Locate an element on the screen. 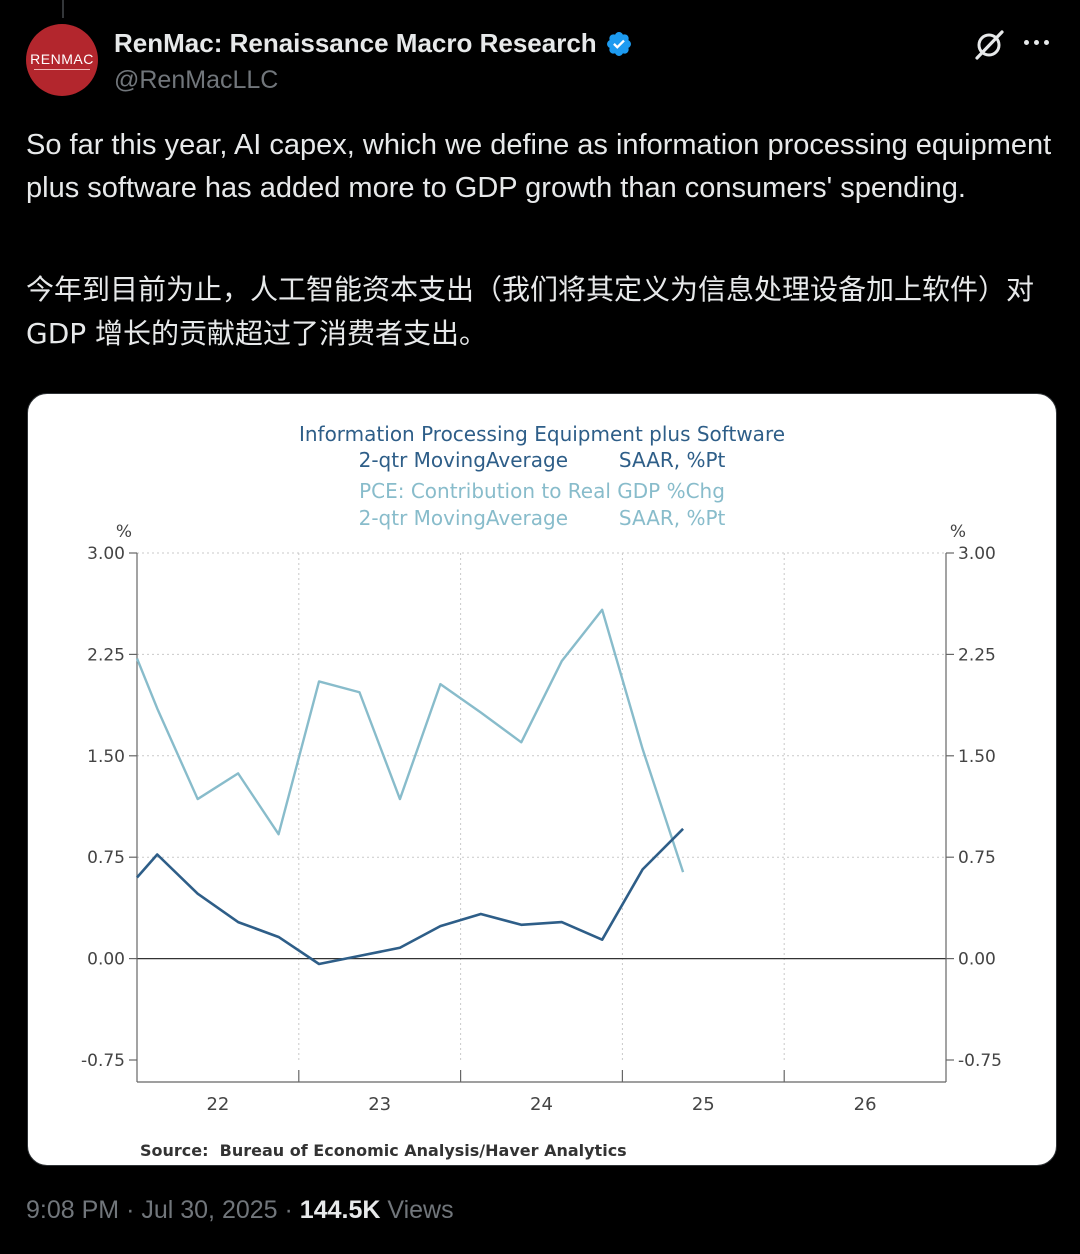 This screenshot has height=1254, width=1080. y-tick-label-left: -0.75 is located at coordinates (103, 1061).